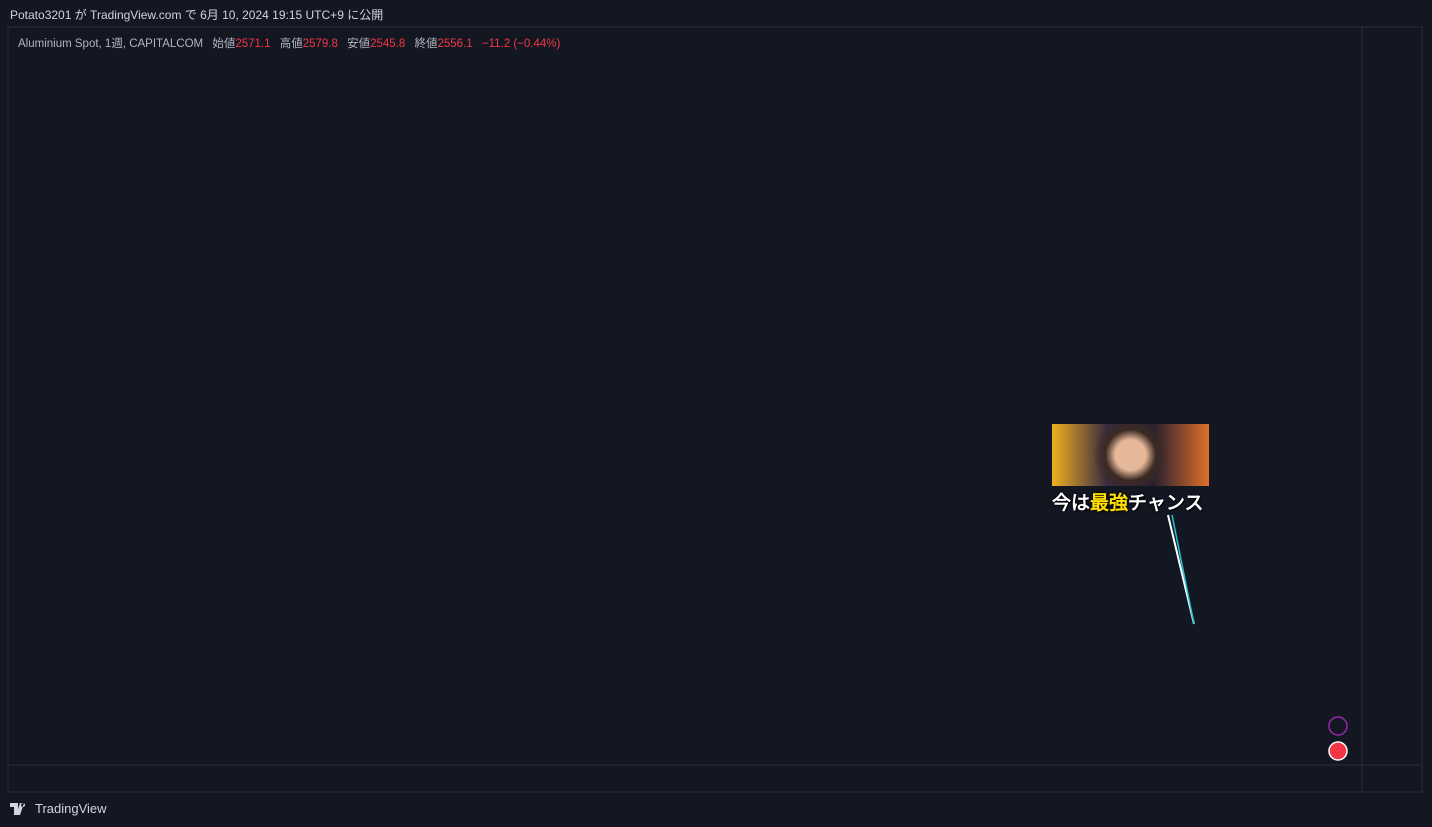  What do you see at coordinates (1166, 503) in the screenshot?
I see `annotation-text: チャンス` at bounding box center [1166, 503].